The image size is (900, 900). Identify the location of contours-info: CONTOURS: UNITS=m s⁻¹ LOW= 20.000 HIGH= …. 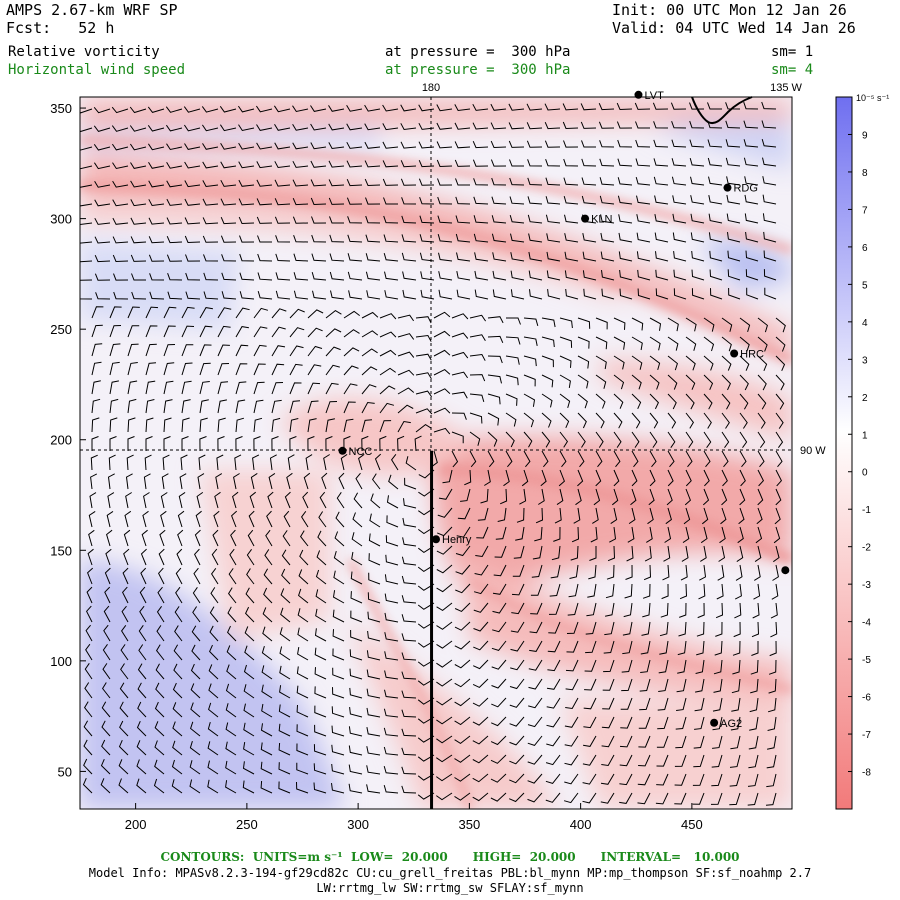
(450, 857).